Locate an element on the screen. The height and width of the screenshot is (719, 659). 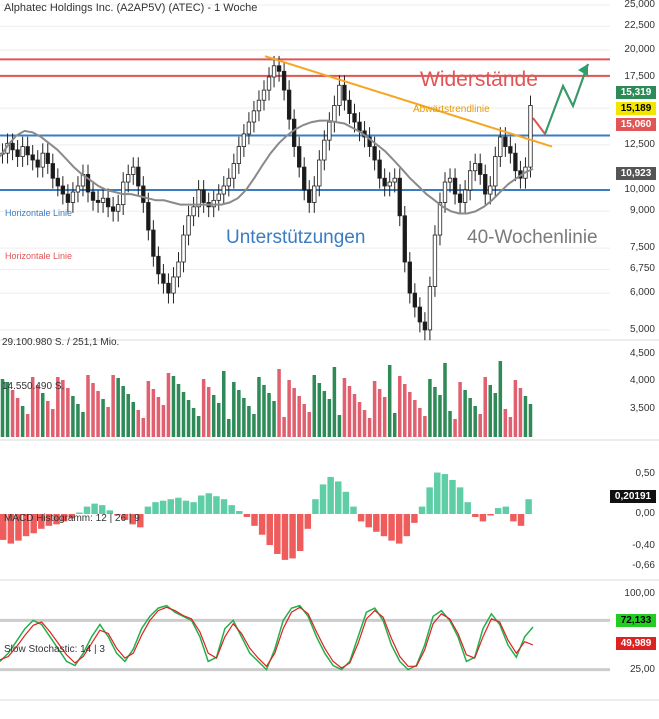
stochastic-d-badge: 49,989 is located at coordinates (636, 643).